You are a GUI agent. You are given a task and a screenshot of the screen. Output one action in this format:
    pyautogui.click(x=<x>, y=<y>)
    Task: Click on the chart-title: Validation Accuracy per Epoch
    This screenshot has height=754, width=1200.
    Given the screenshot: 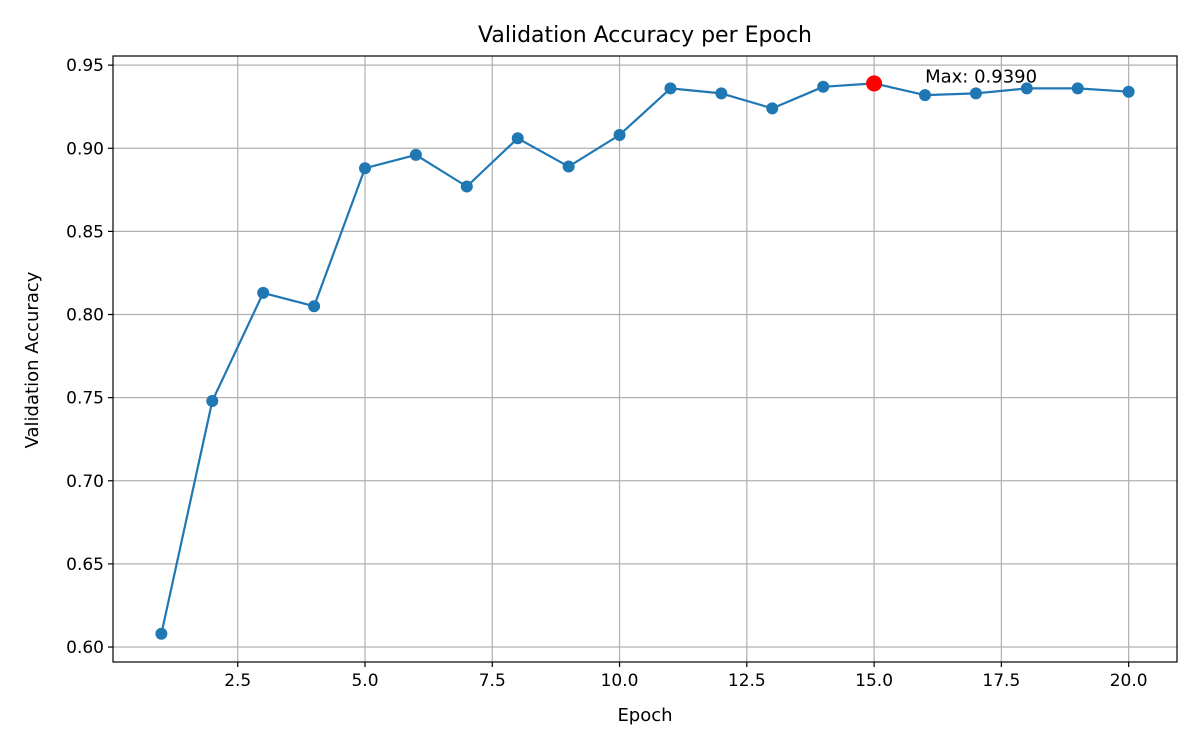 What is the action you would take?
    pyautogui.click(x=645, y=35)
    